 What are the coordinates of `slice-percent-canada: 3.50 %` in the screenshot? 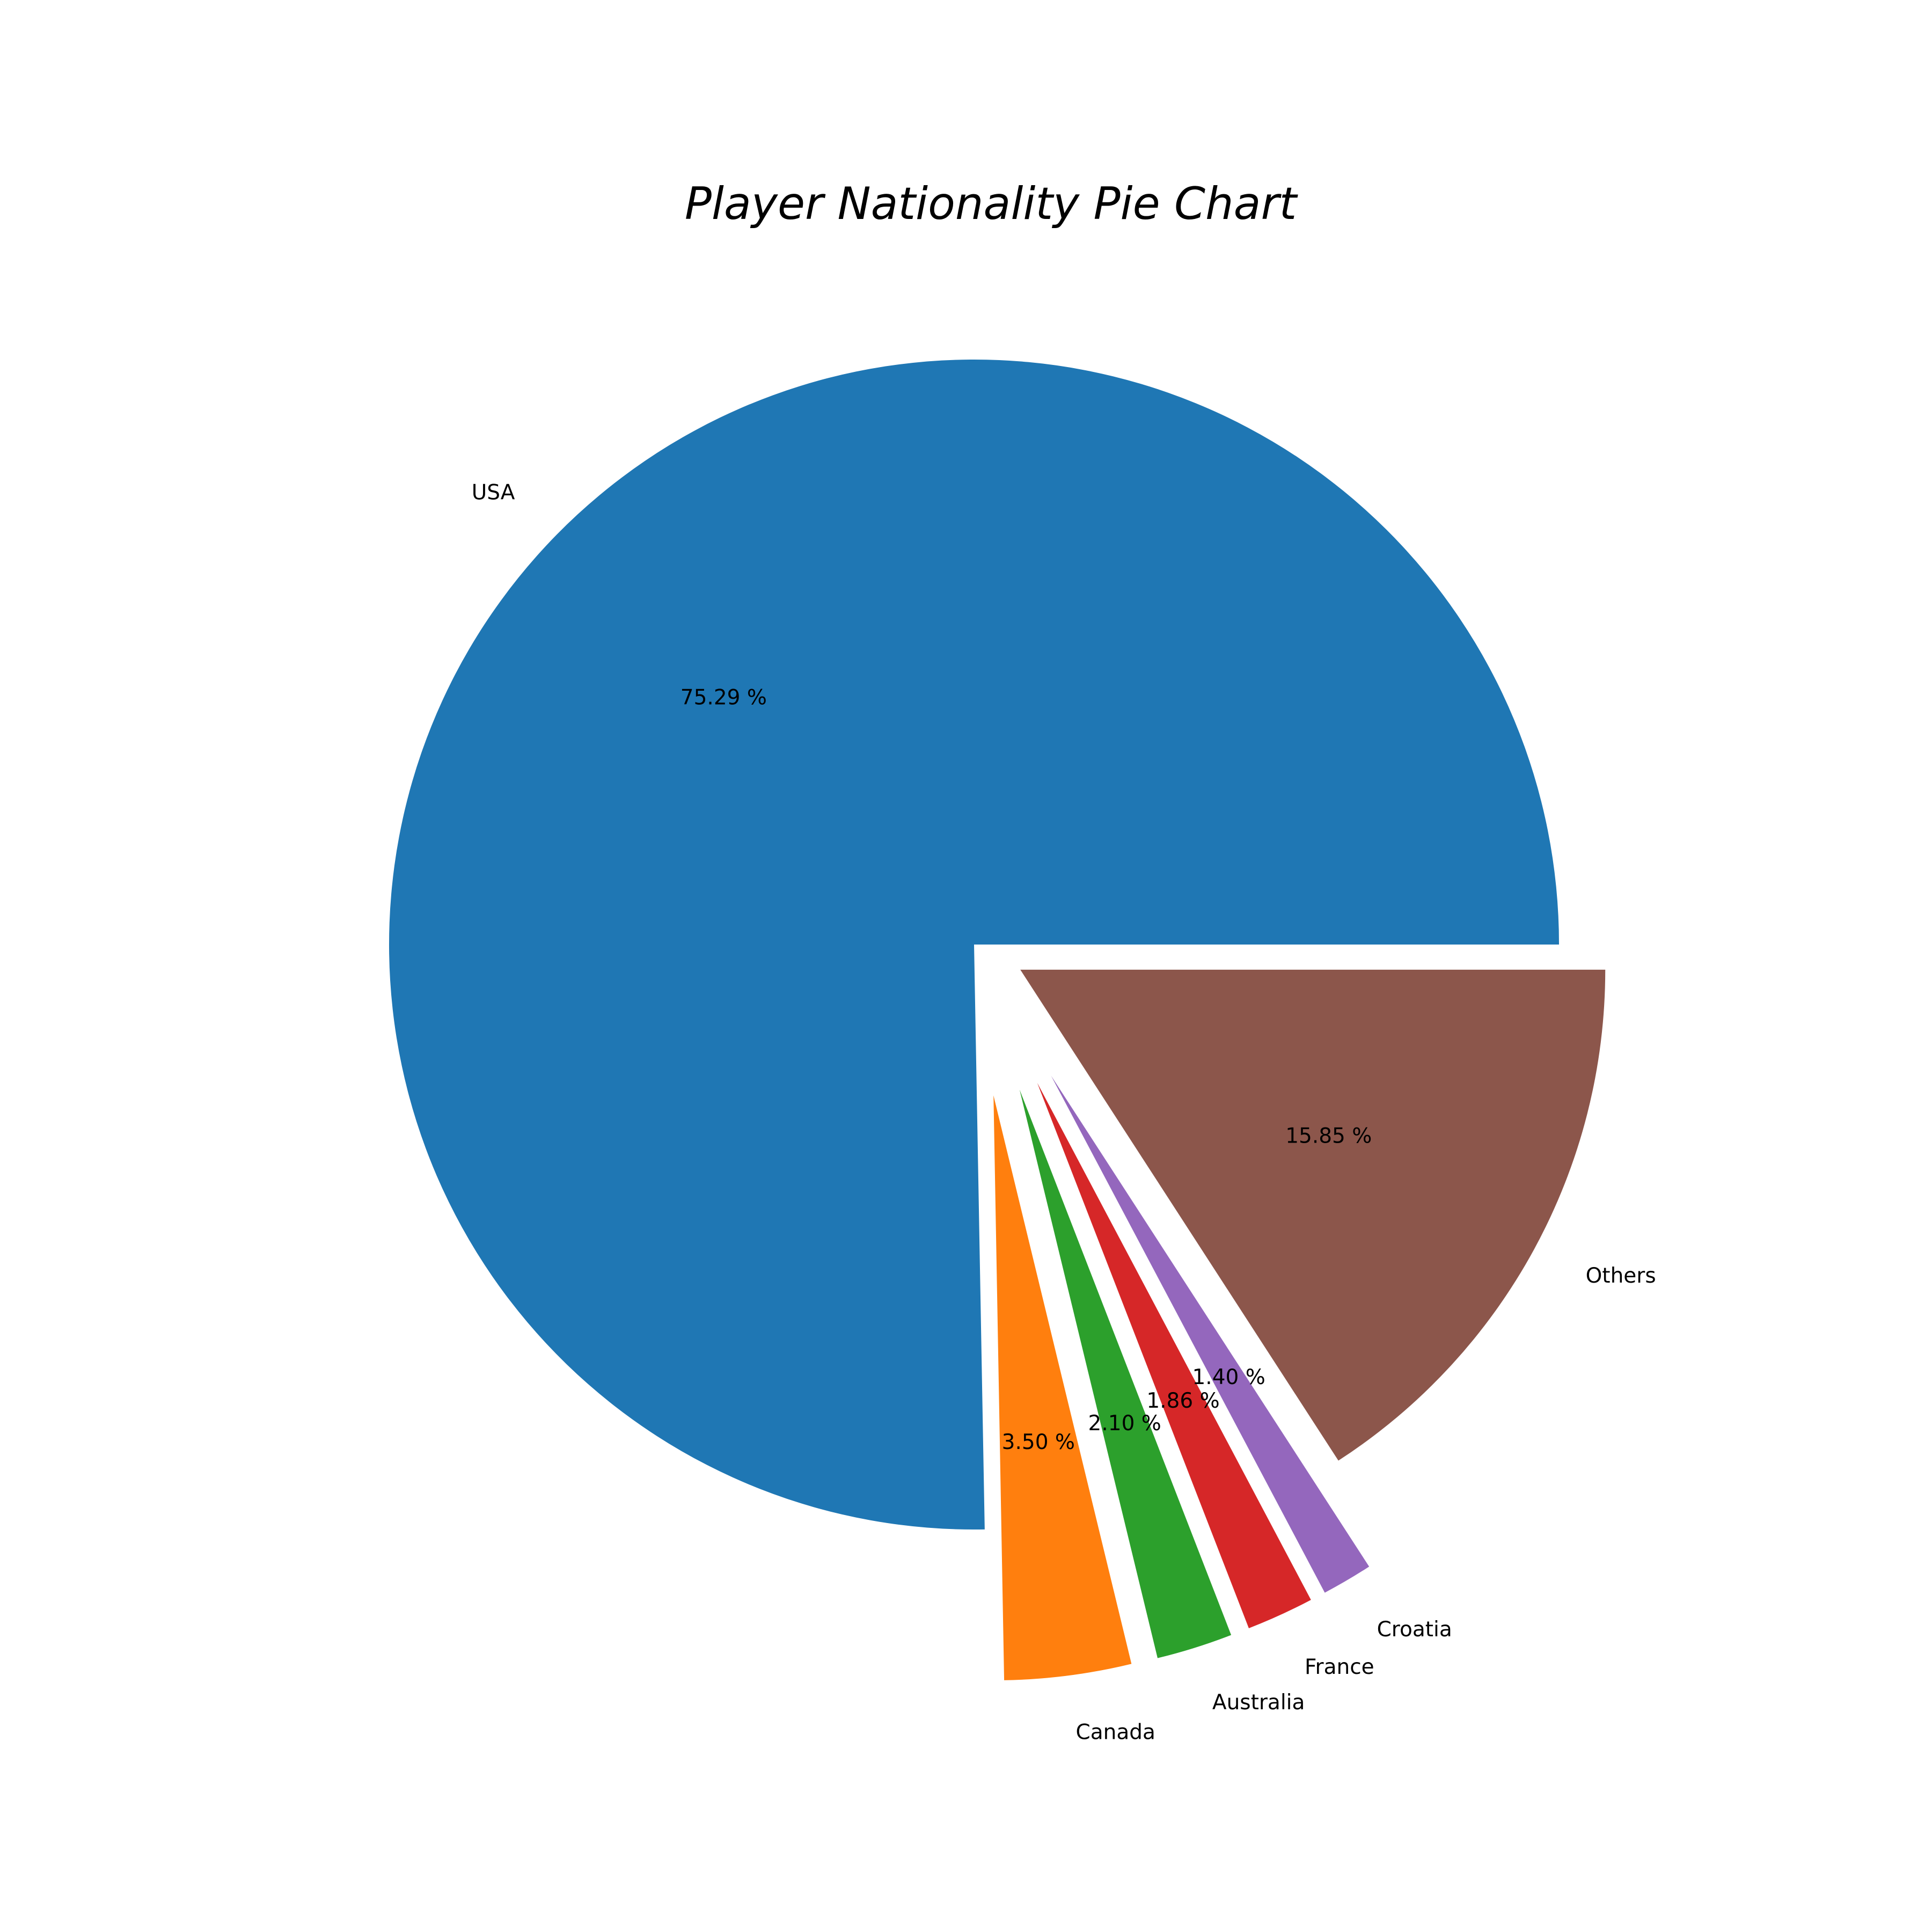 It's located at (1038, 1442).